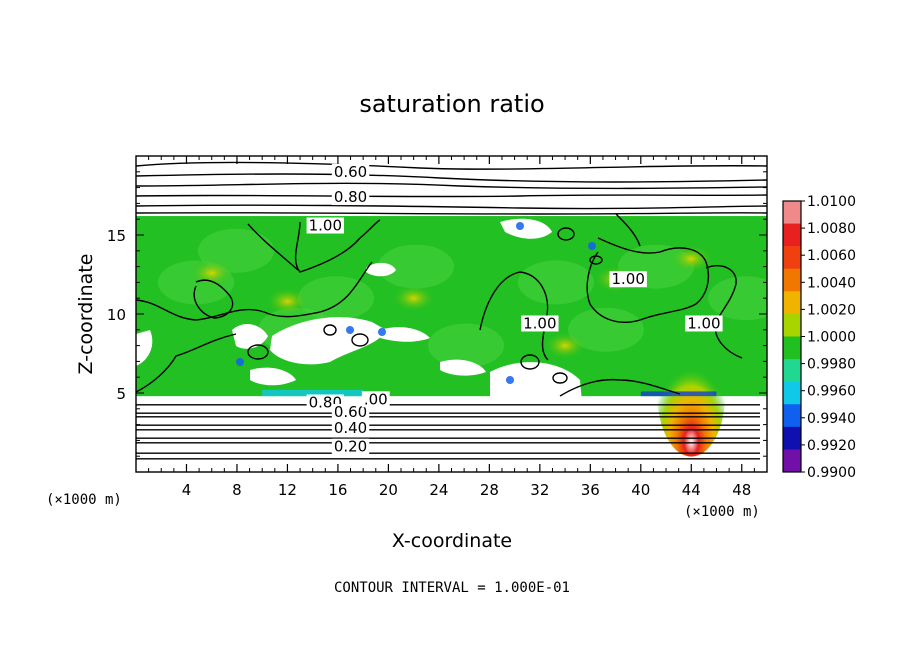 The height and width of the screenshot is (654, 904). I want to click on colorbar-label: 1.0080, so click(831, 229).